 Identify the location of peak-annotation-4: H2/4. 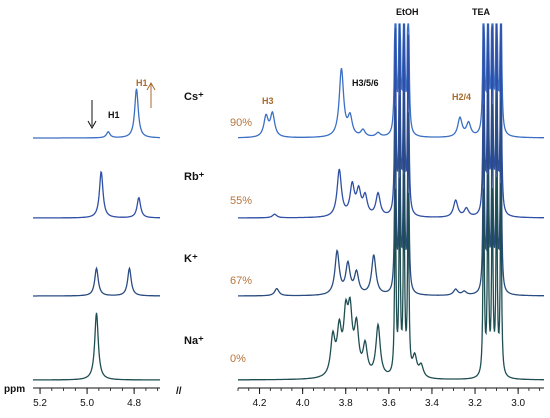
(461, 97).